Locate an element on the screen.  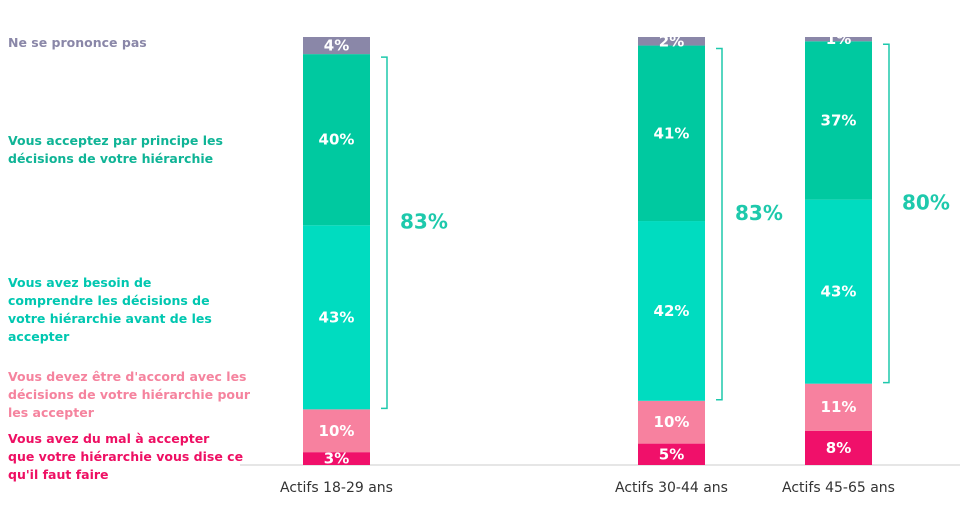
data-label-3-1: 8% is located at coordinates (838, 448).